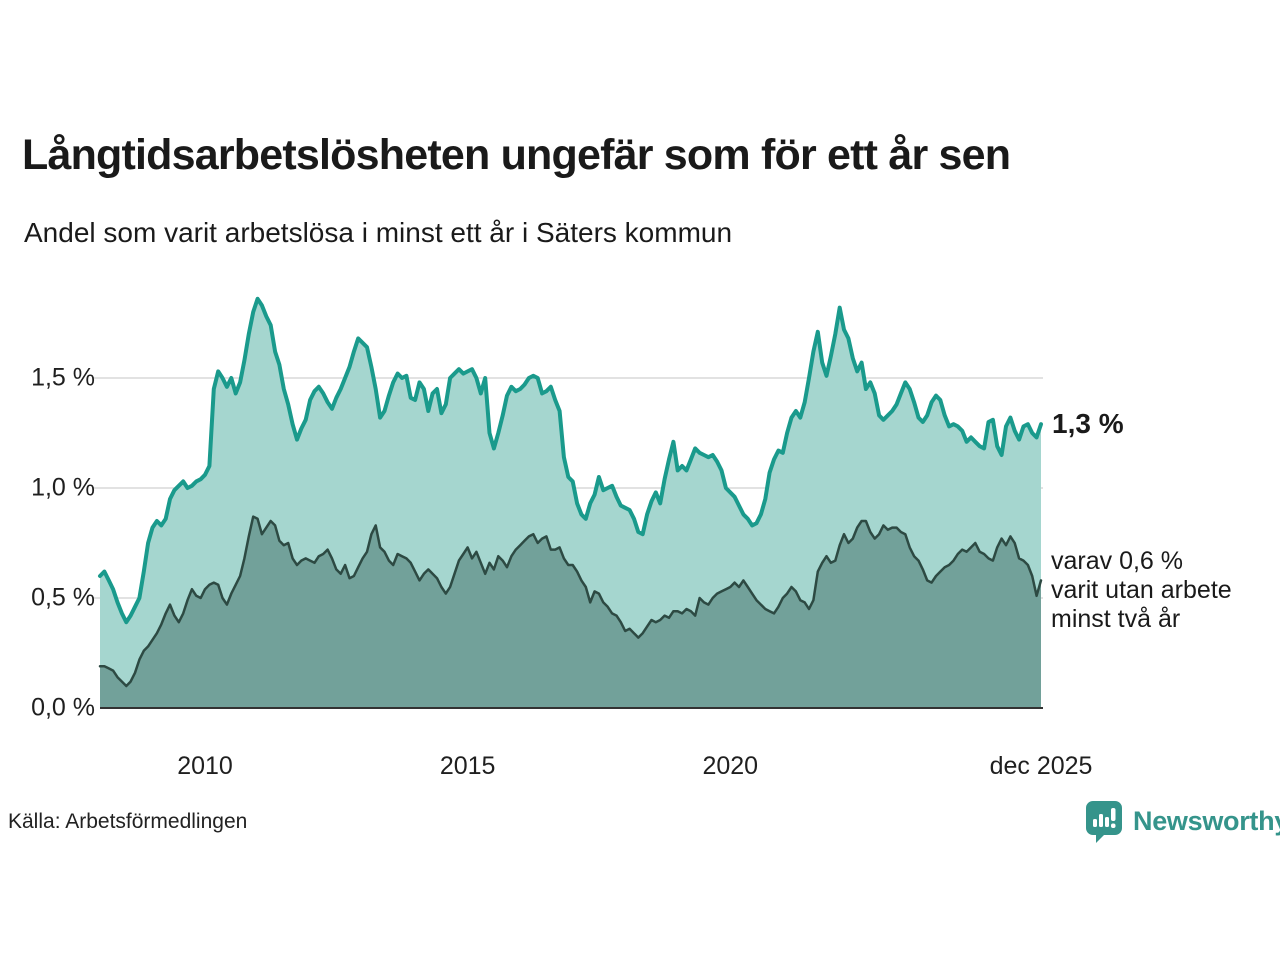  I want to click on y-tick-label: 0,0 %, so click(63, 707).